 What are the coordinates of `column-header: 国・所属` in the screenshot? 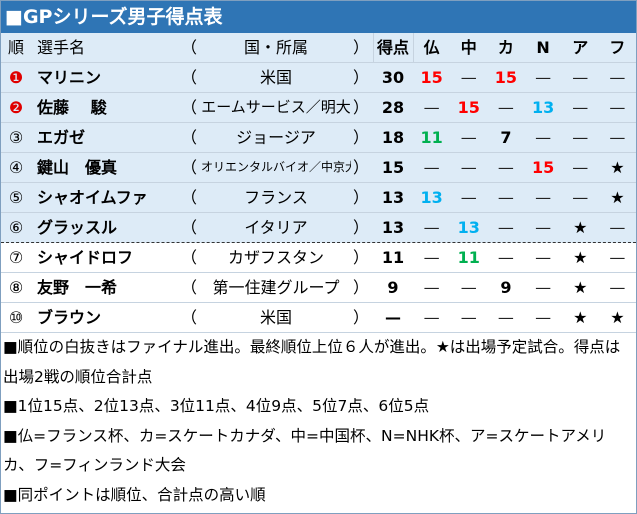 It's located at (275, 47).